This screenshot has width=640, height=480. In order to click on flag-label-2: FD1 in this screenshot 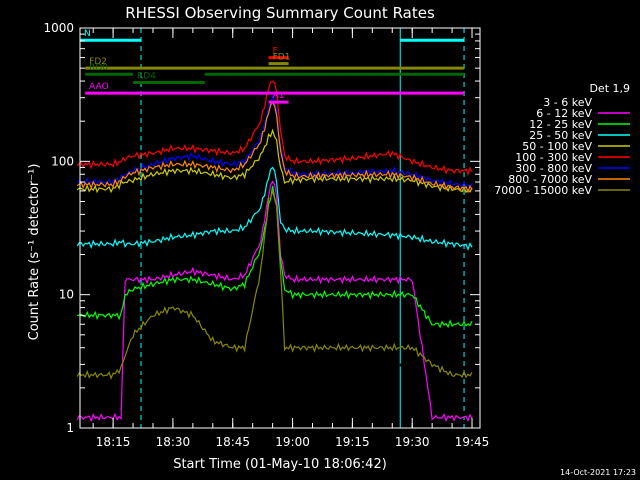, I will do `click(282, 58)`.